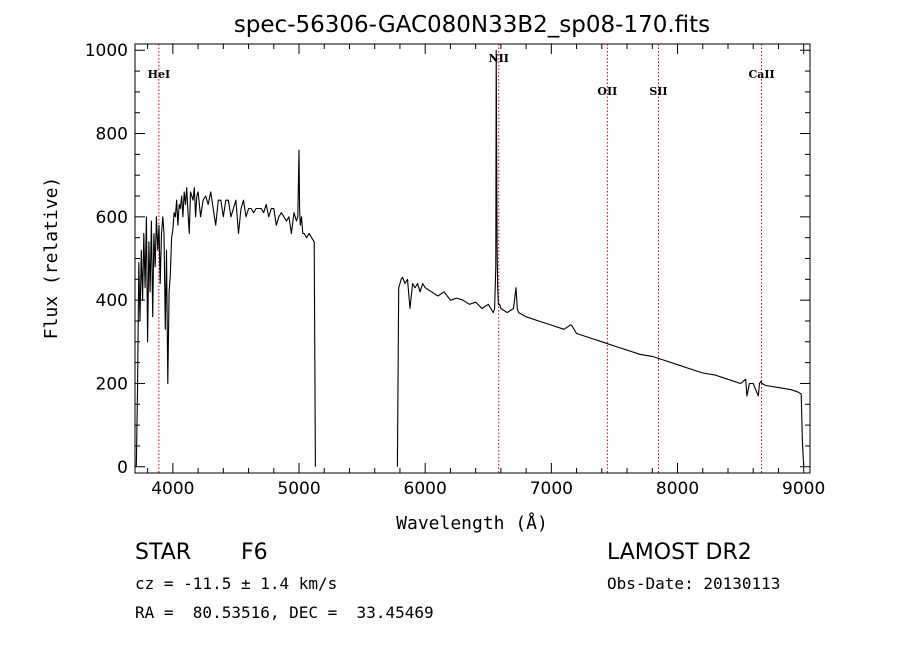 The image size is (900, 649). I want to click on y-tick-label-0: 0, so click(122, 468).